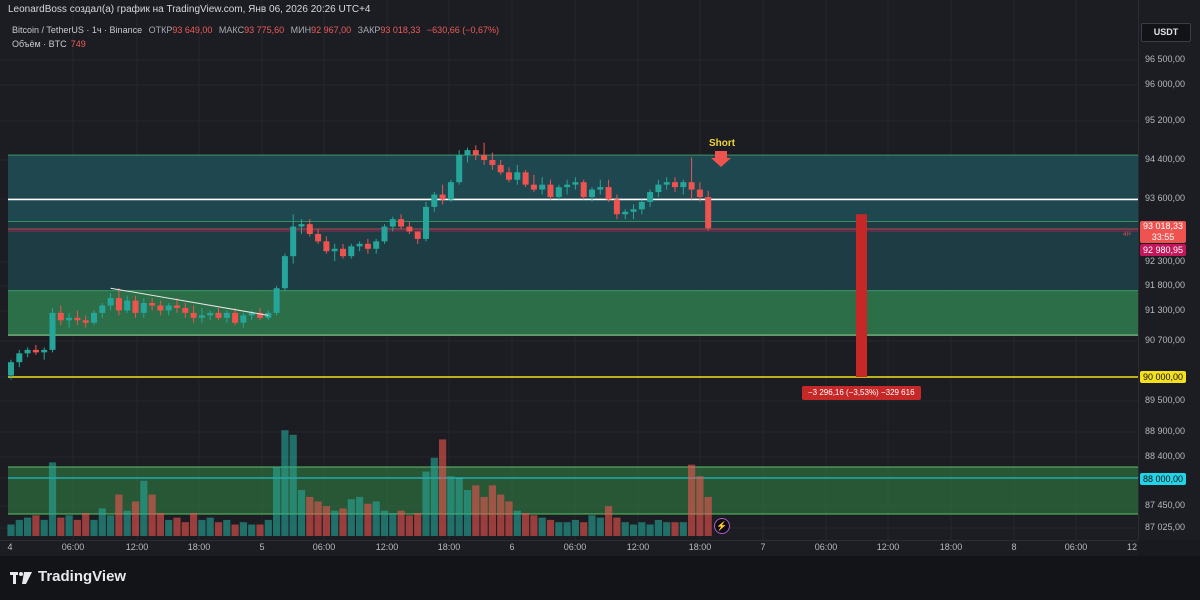 This screenshot has width=1200, height=600. Describe the element at coordinates (137, 547) in the screenshot. I see `time-tick-2: 12:00` at that location.